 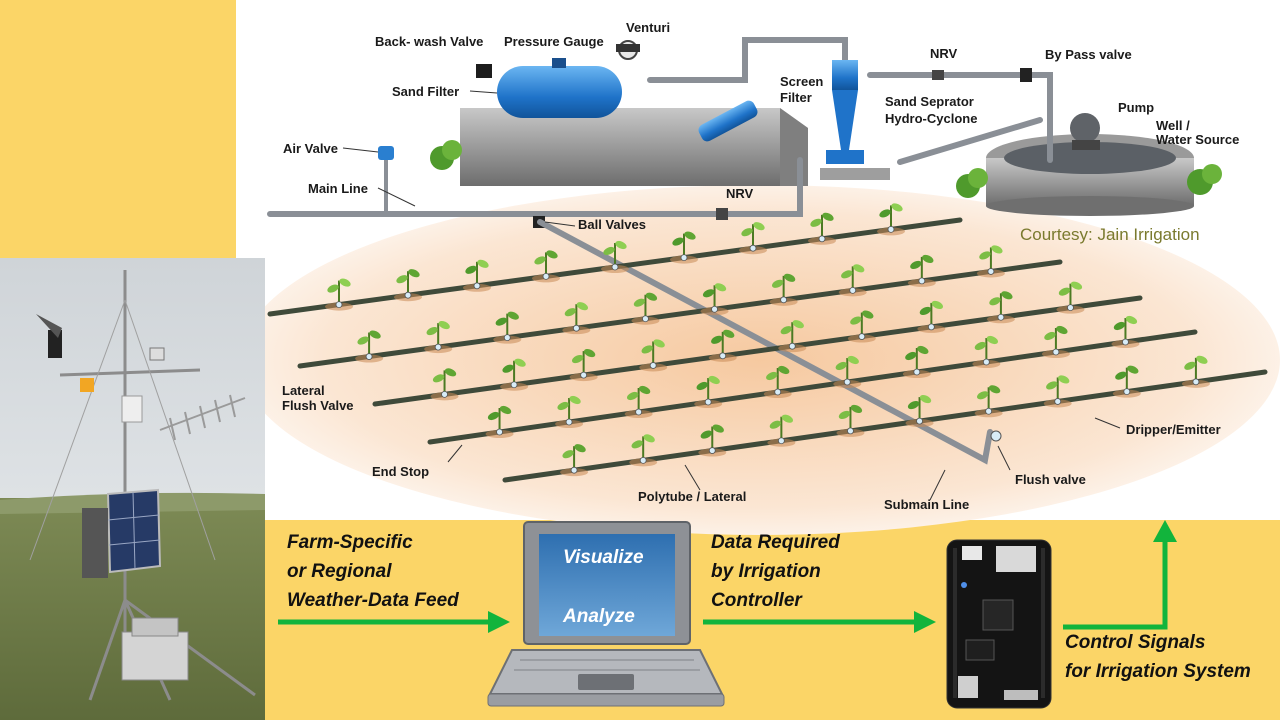 What do you see at coordinates (598, 616) in the screenshot?
I see `laptop-analyze: Analyze` at bounding box center [598, 616].